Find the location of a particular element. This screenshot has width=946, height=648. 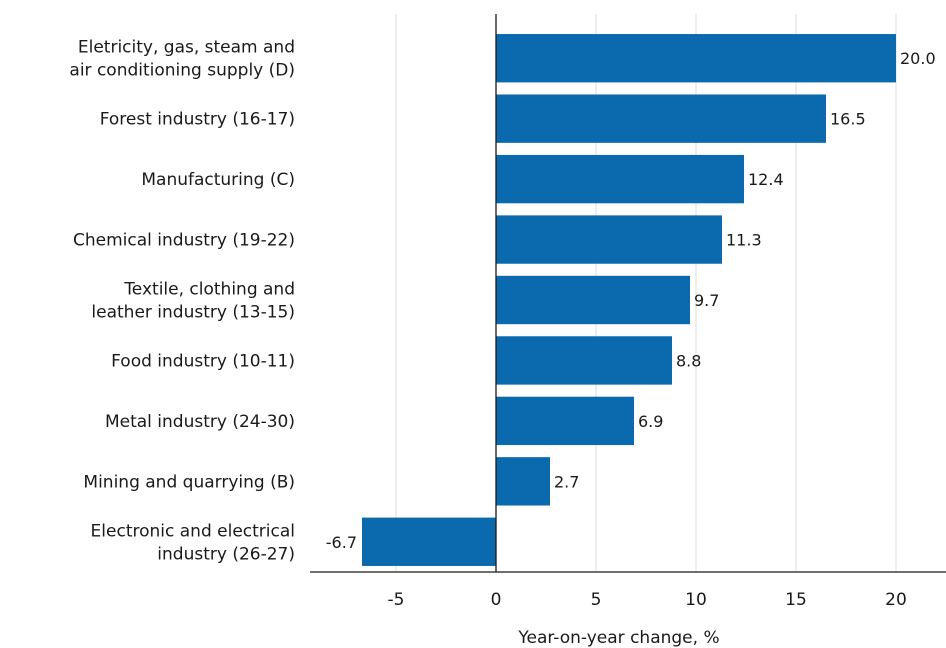

x-tick-label: 15 is located at coordinates (796, 600).